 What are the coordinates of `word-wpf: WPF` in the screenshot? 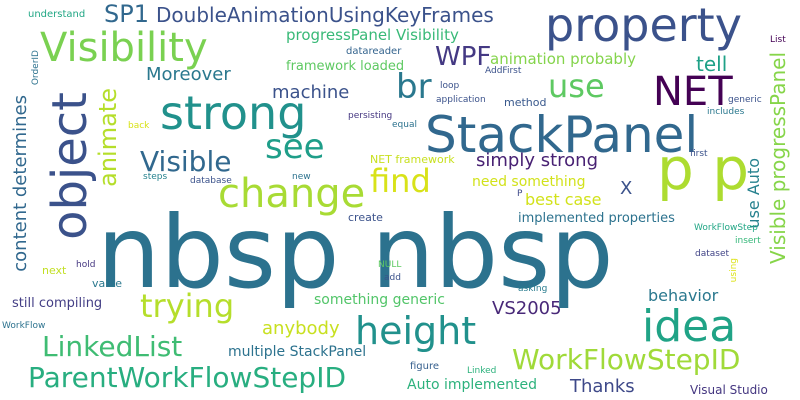 It's located at (463, 57).